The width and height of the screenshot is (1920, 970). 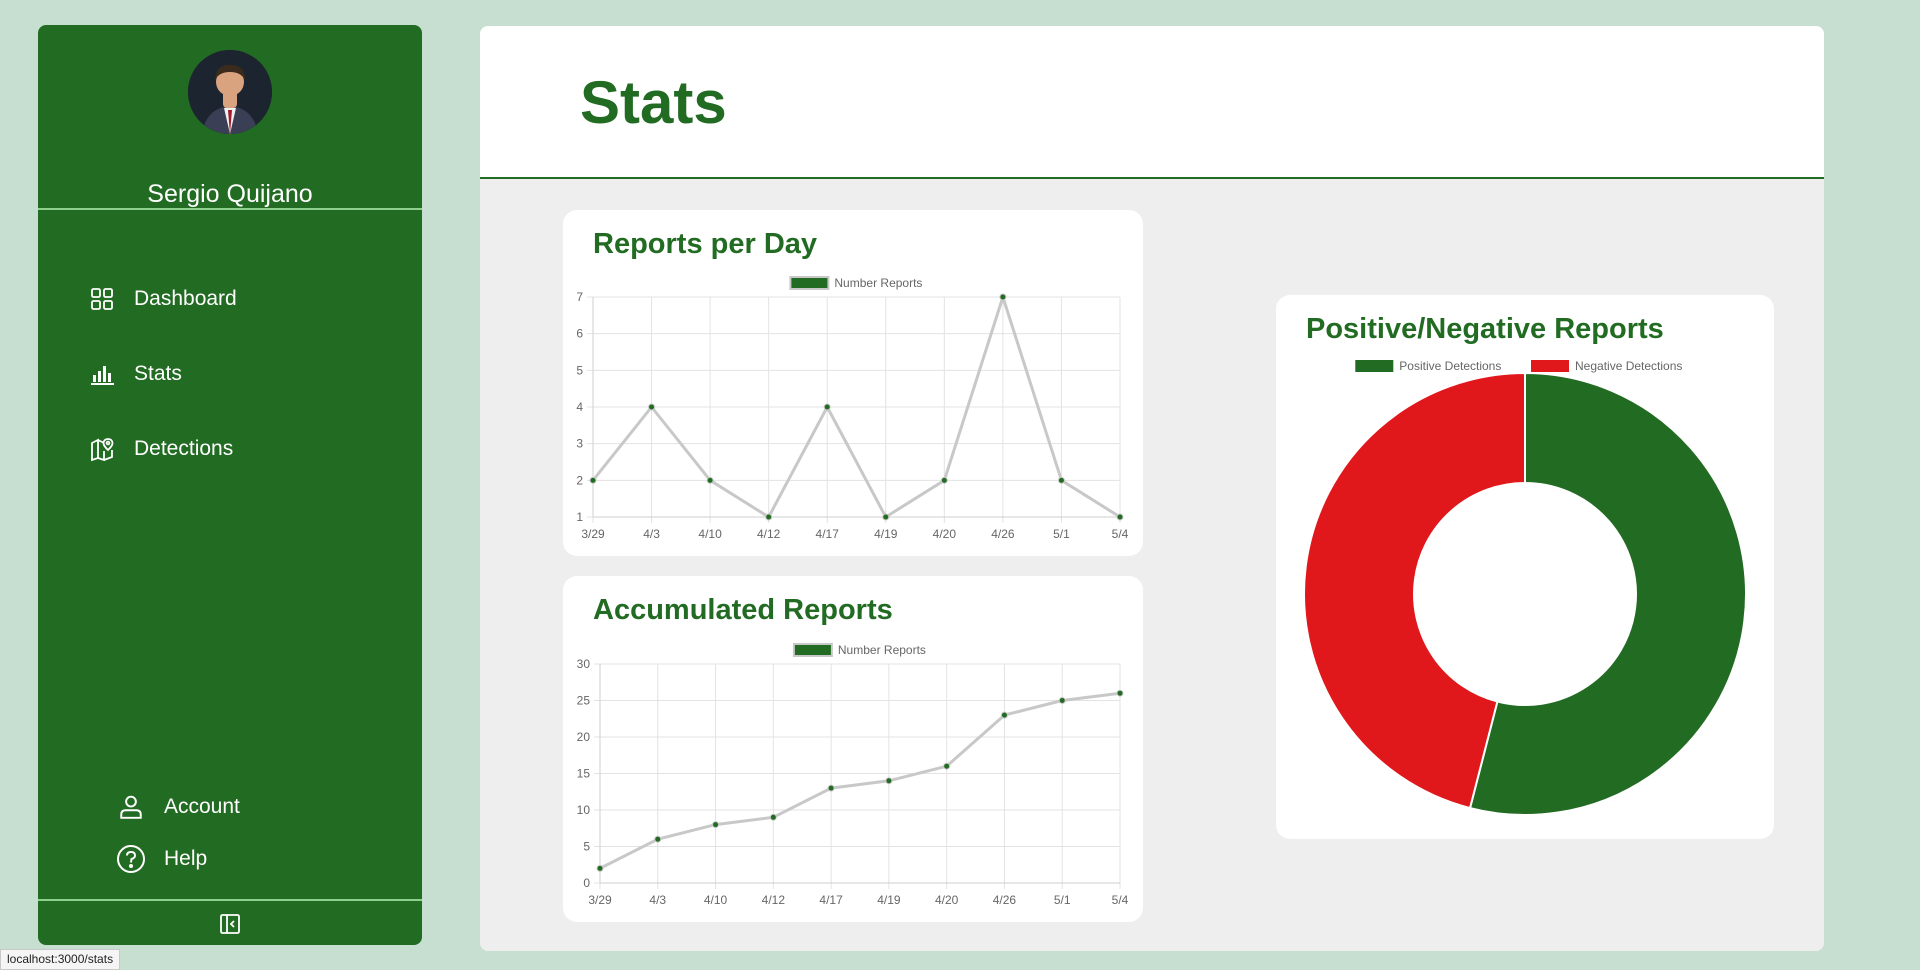 I want to click on y-tick-label: 4, so click(x=579, y=407).